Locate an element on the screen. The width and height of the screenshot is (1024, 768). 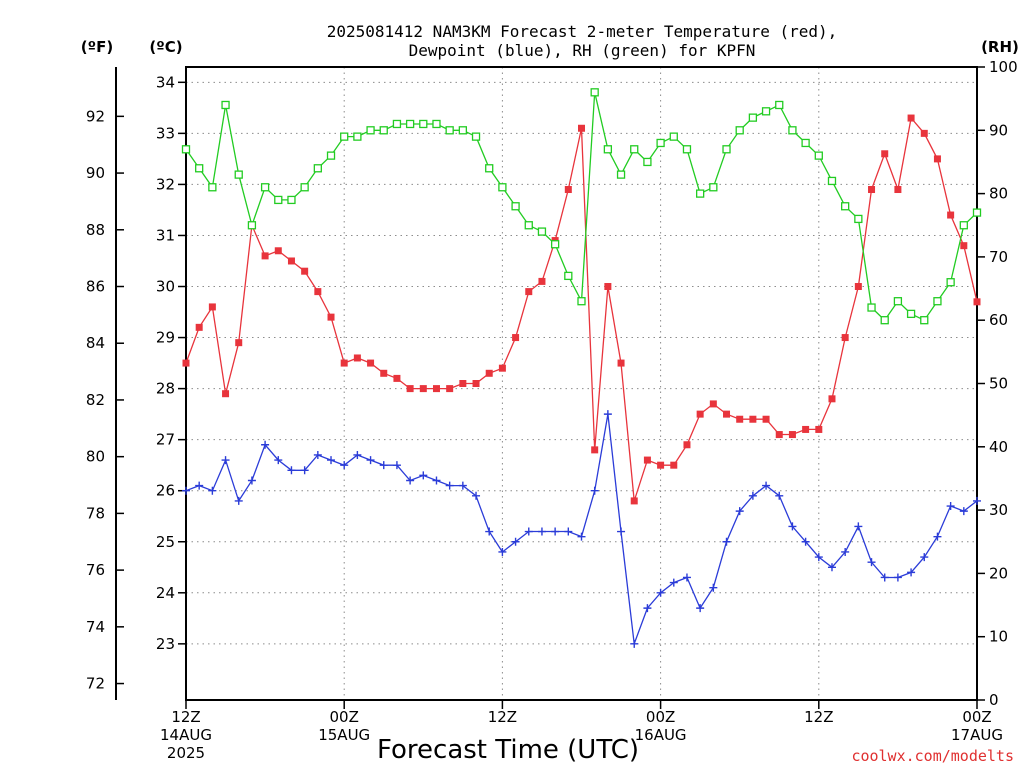
rh-tick-label: 50 is located at coordinates (998, 384).